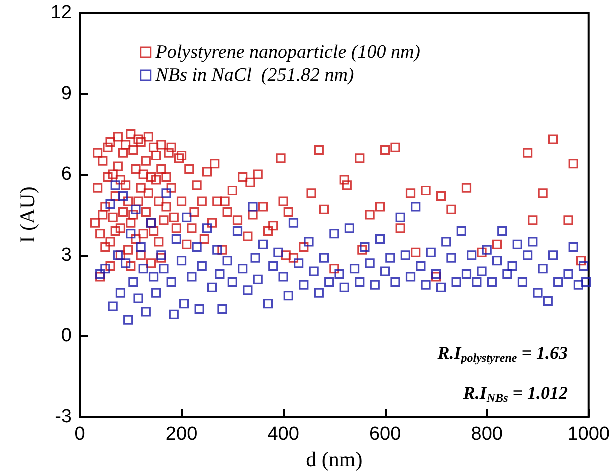  Describe the element at coordinates (284, 434) in the screenshot. I see `x-tick-label: 400` at that location.